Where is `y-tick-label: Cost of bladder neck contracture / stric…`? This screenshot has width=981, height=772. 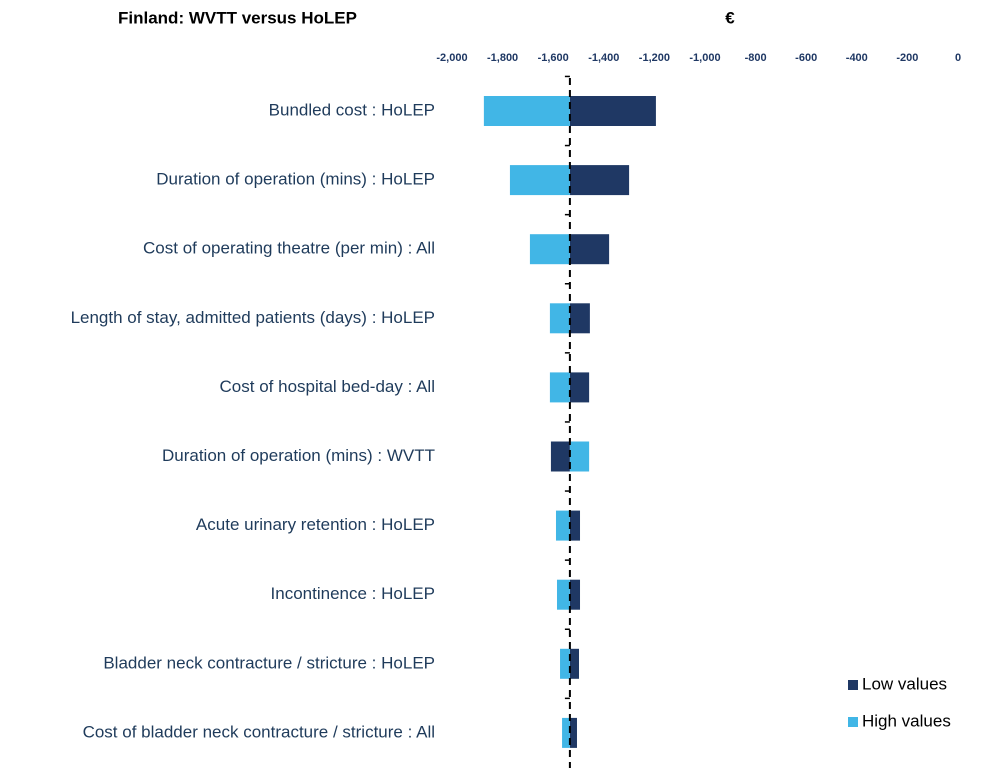
y-tick-label: Cost of bladder neck contracture / stric… is located at coordinates (259, 731).